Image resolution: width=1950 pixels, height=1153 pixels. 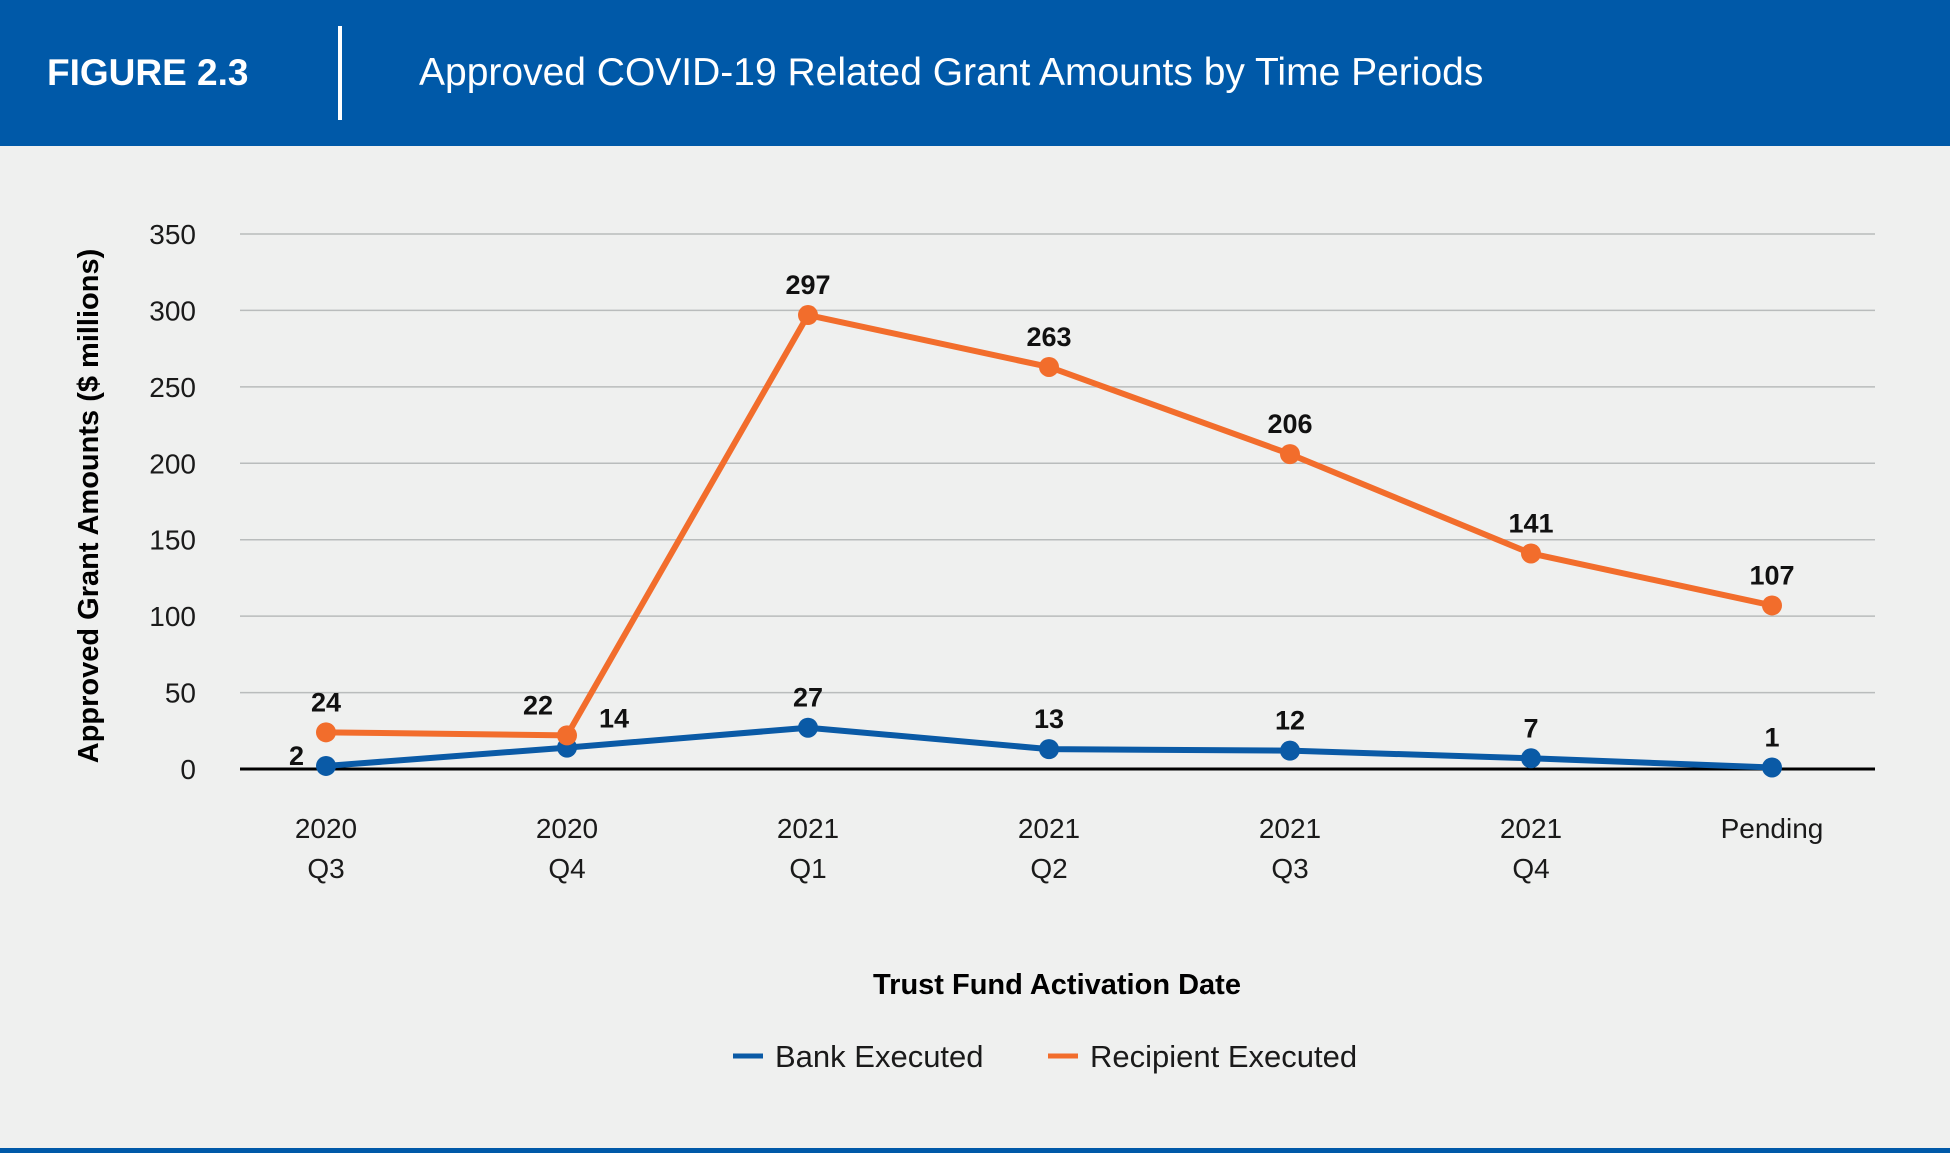 I want to click on data-label-bank: 27, so click(x=808, y=698).